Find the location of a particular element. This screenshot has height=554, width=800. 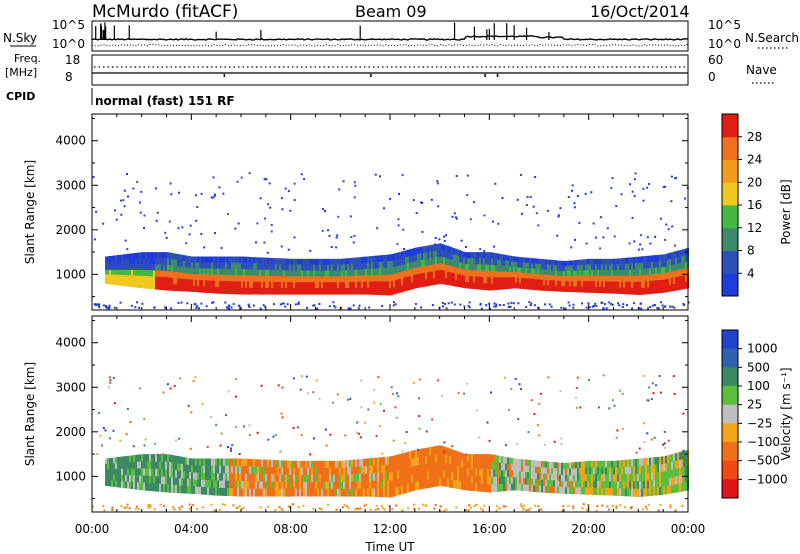

velocity-colorbar-label: Velocity [m s⁻¹] is located at coordinates (786, 413).